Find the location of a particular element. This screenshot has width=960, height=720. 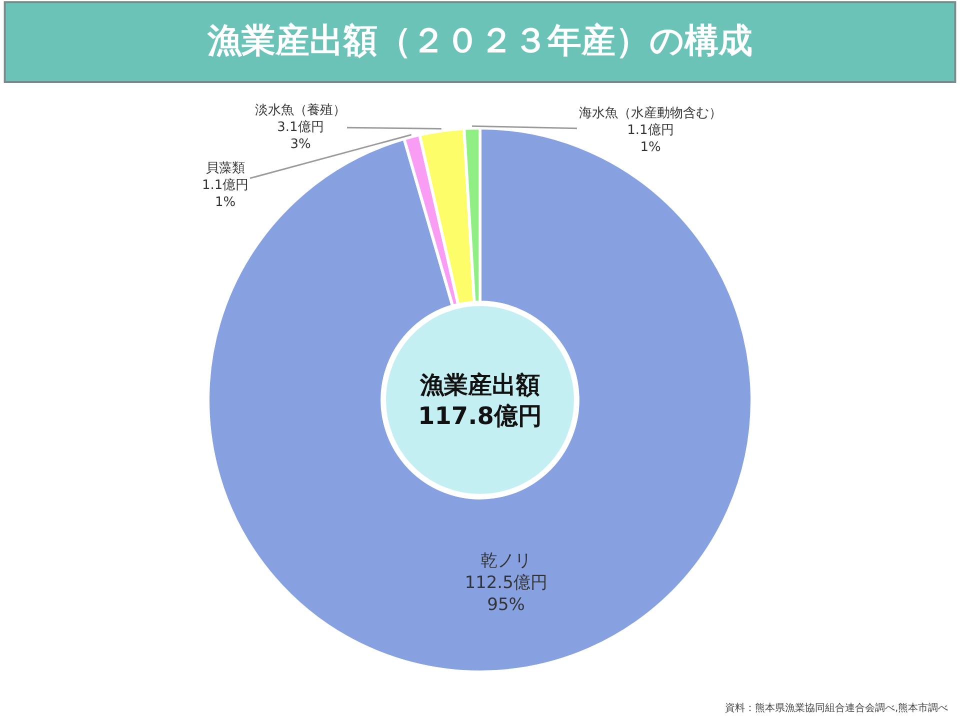

chart-title: 漁業産出額（２０２３年産）の構成 is located at coordinates (479, 40).